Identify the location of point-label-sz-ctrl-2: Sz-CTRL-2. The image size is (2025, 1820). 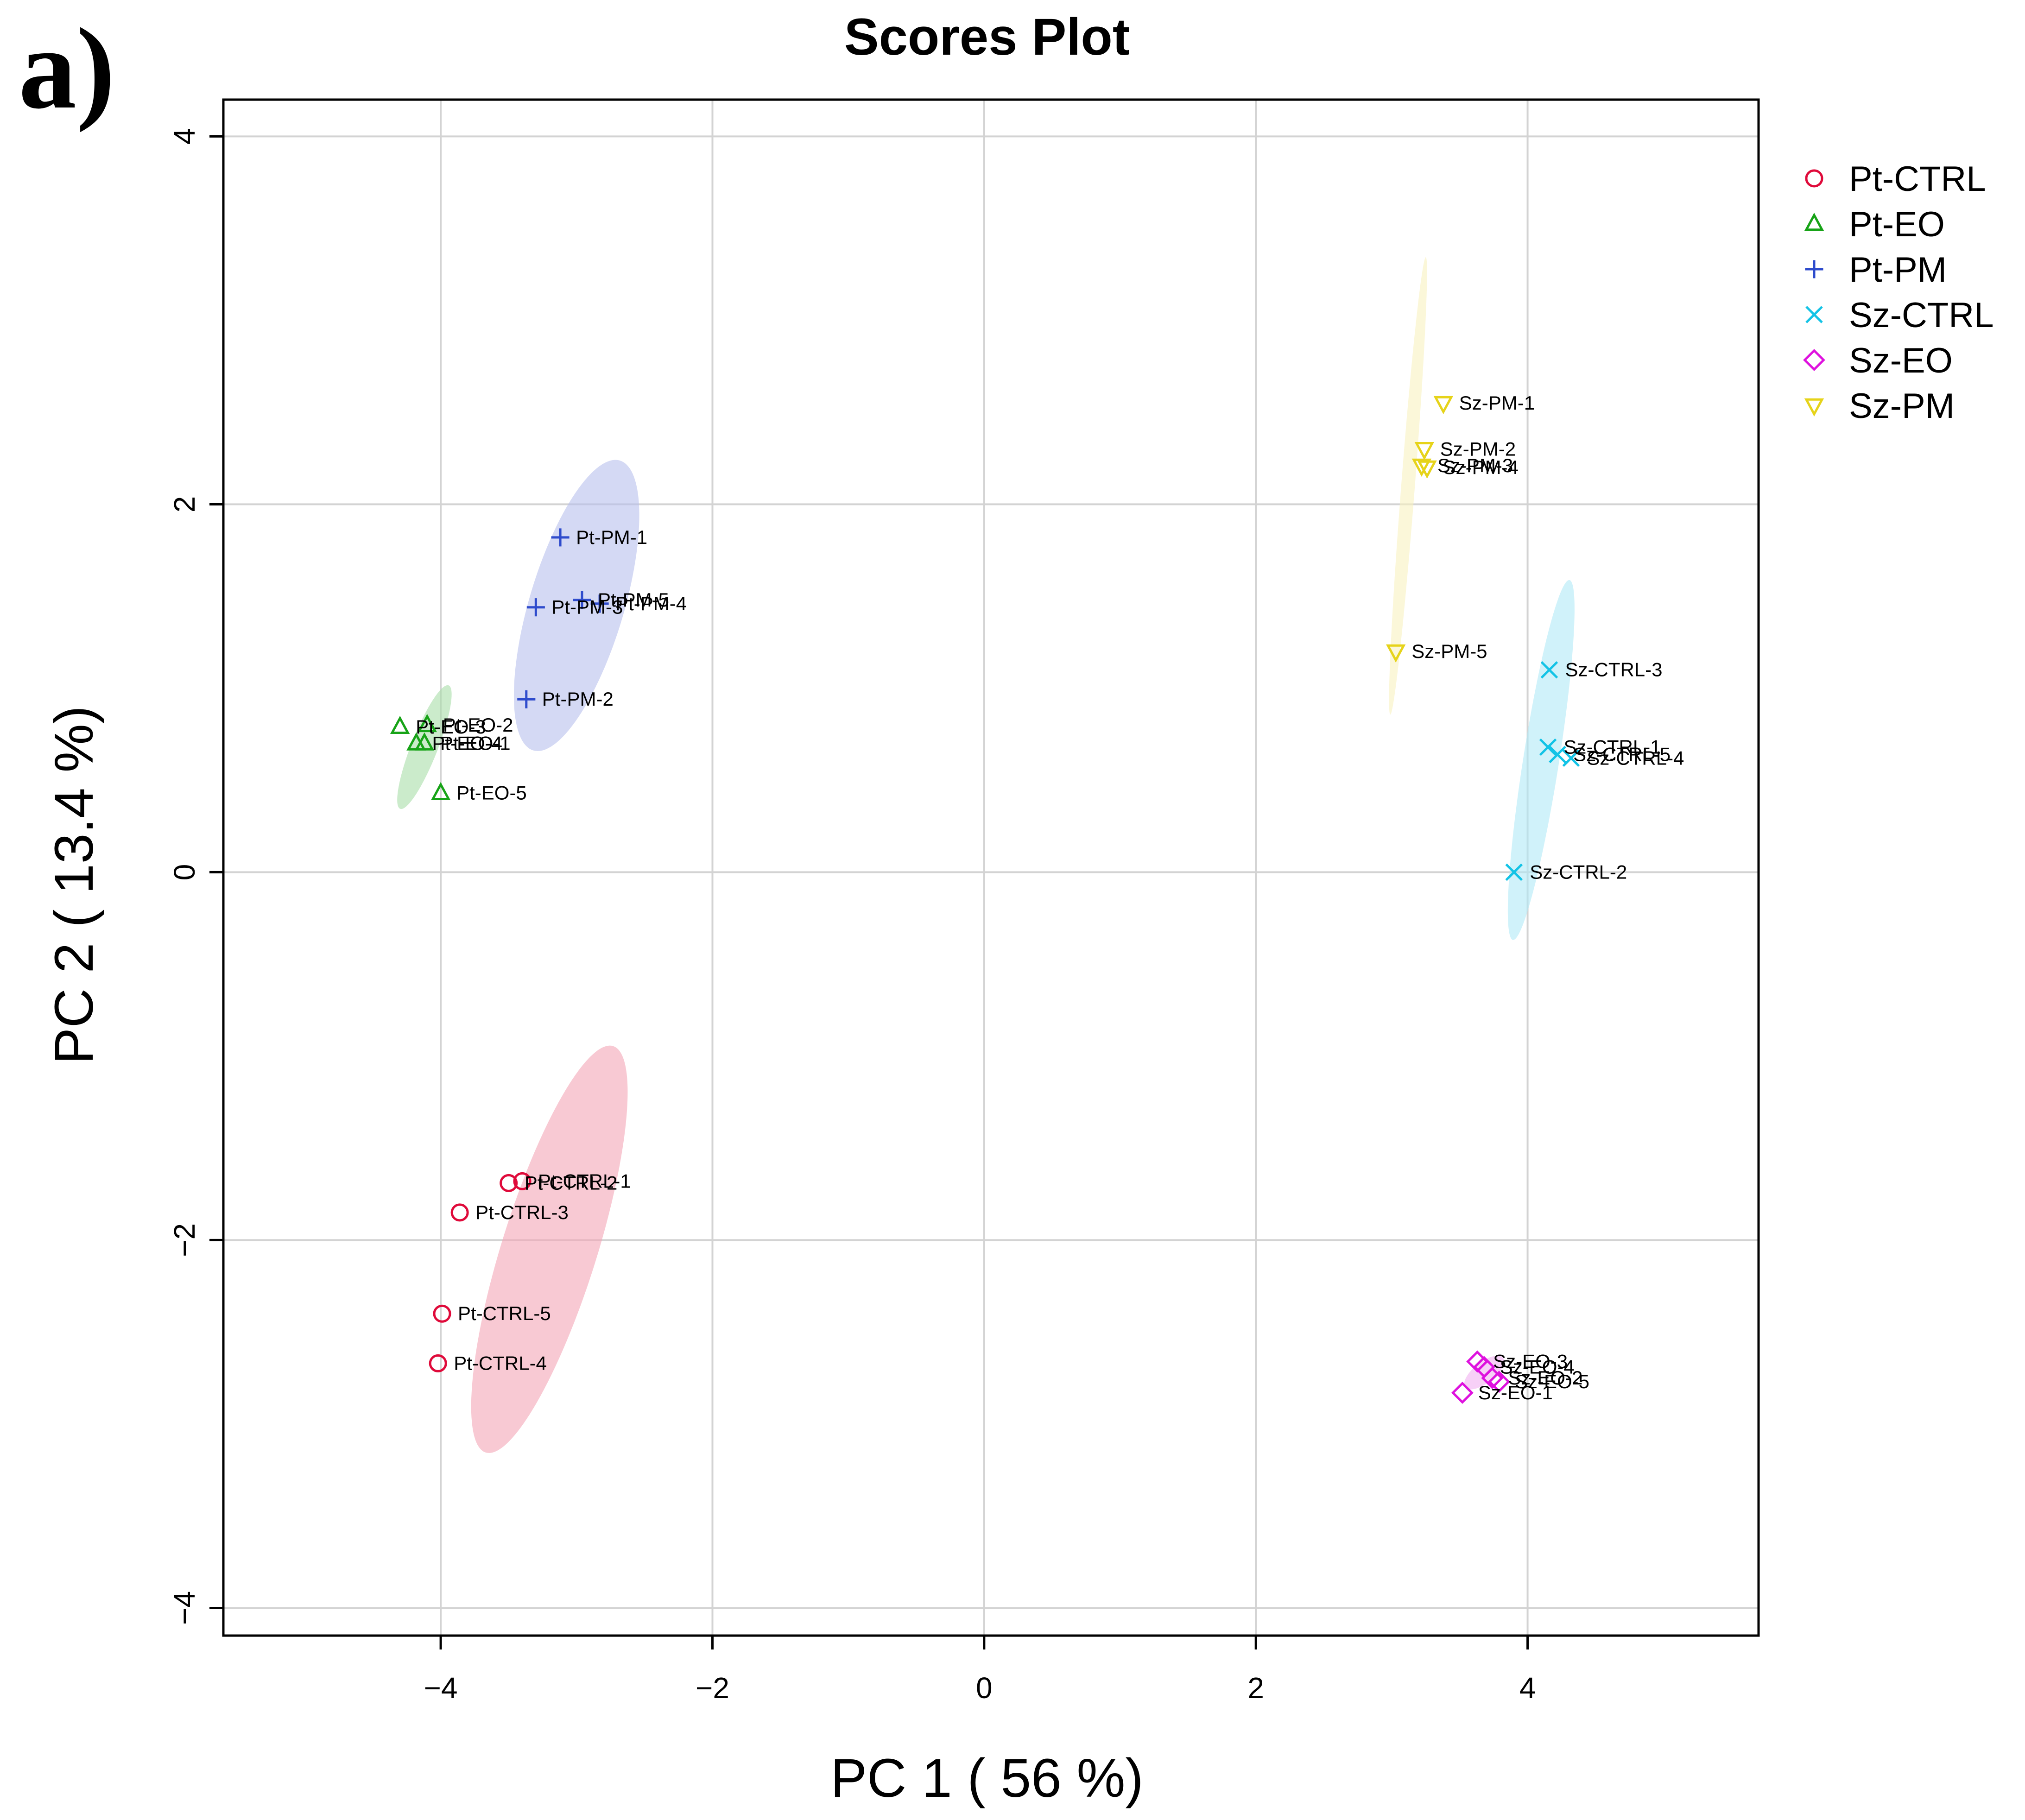
(1579, 872).